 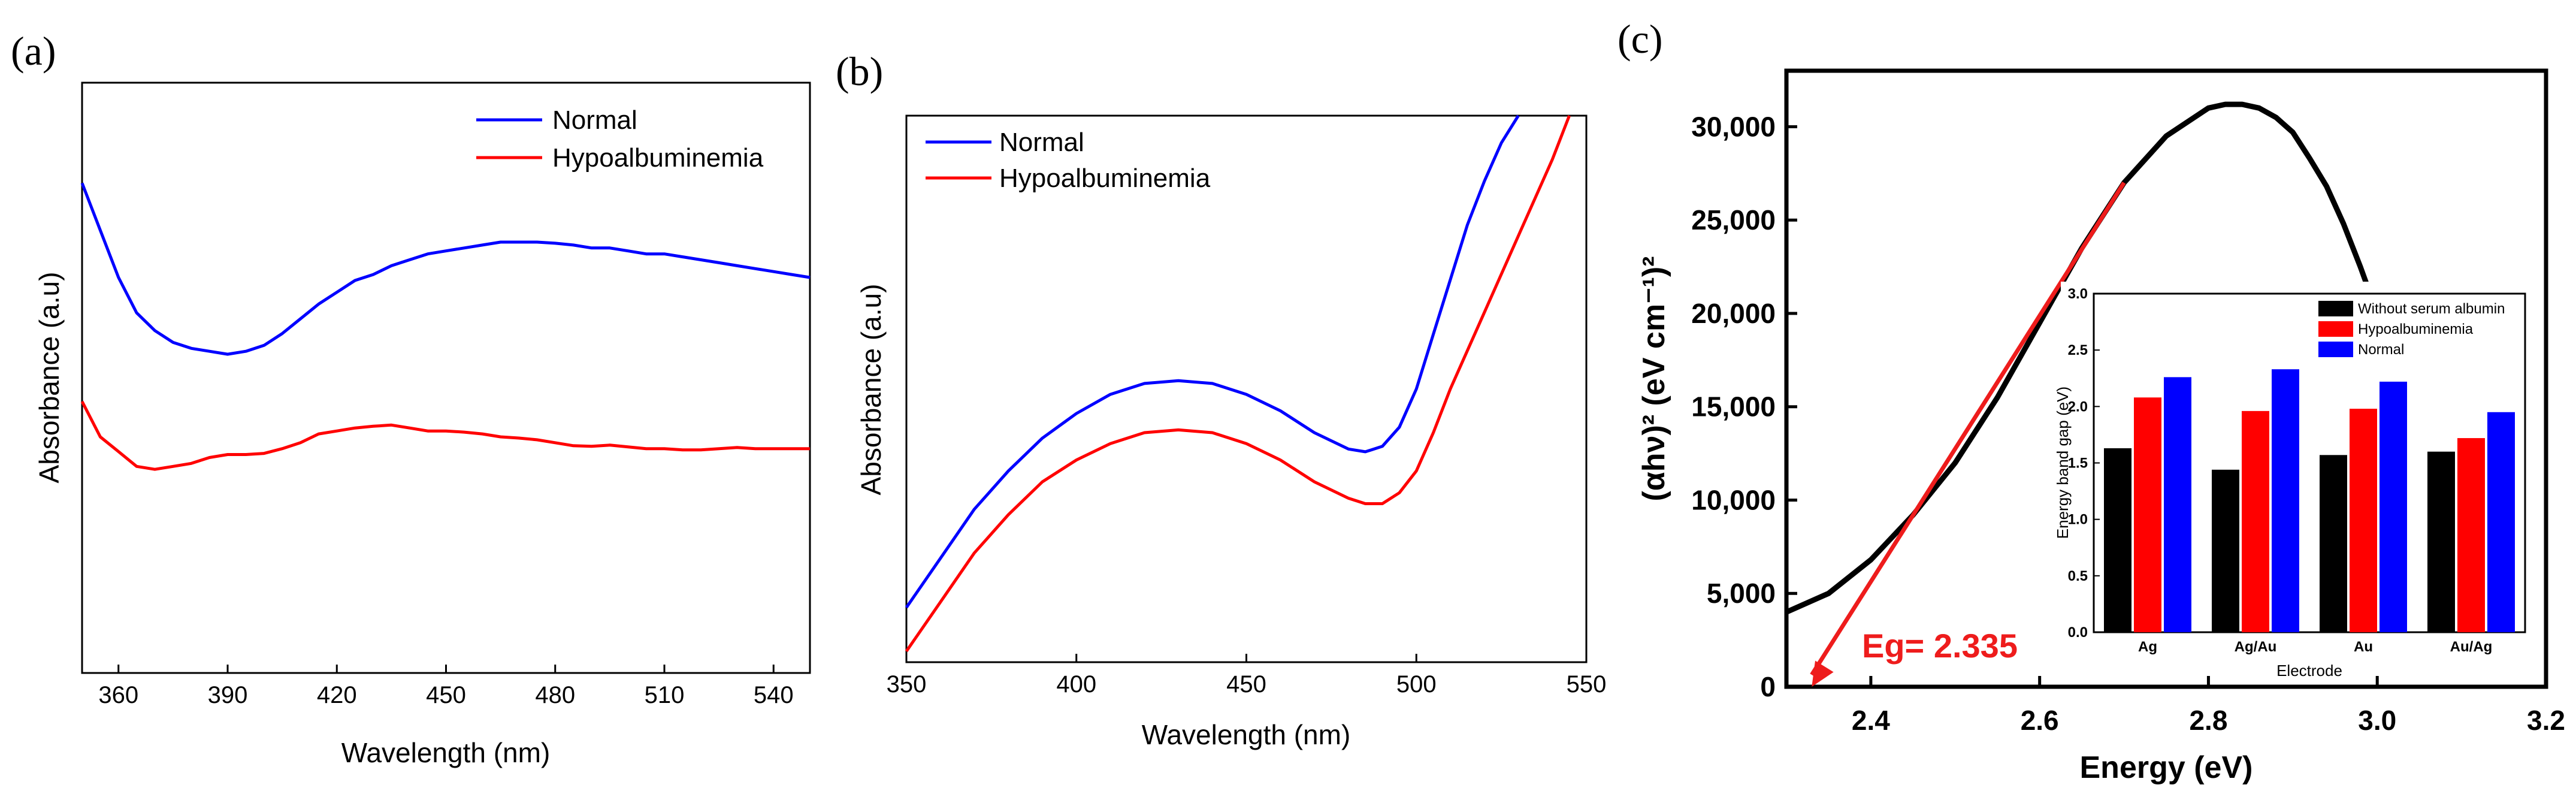 I want to click on panel-c-y-title: (αhν)² (eV cm⁻¹)², so click(x=1654, y=379).